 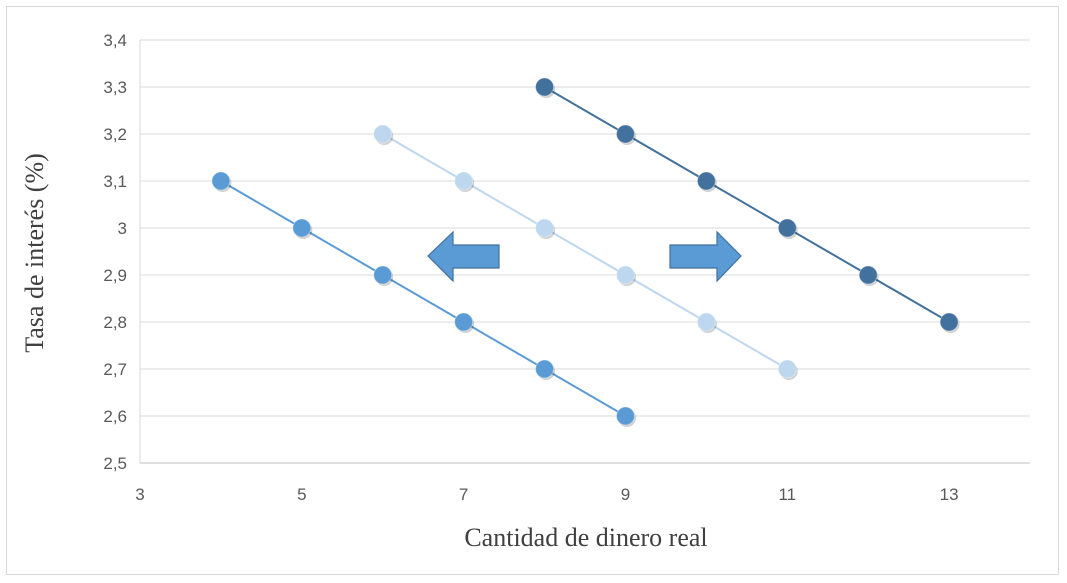 I want to click on shift-arrows, so click(x=584, y=256).